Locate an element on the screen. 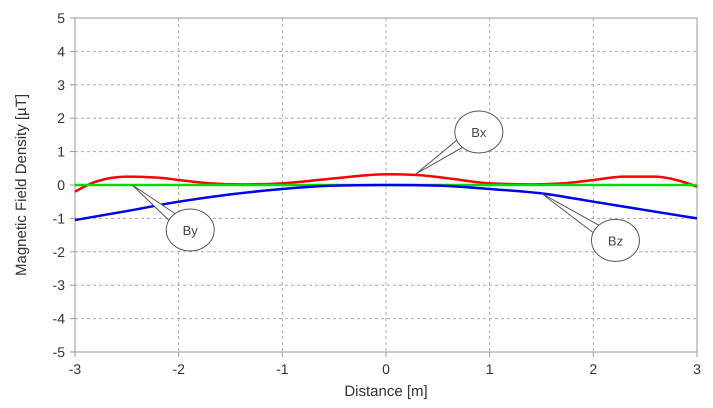 This screenshot has width=713, height=408. x-tick-label: 3 is located at coordinates (697, 369).